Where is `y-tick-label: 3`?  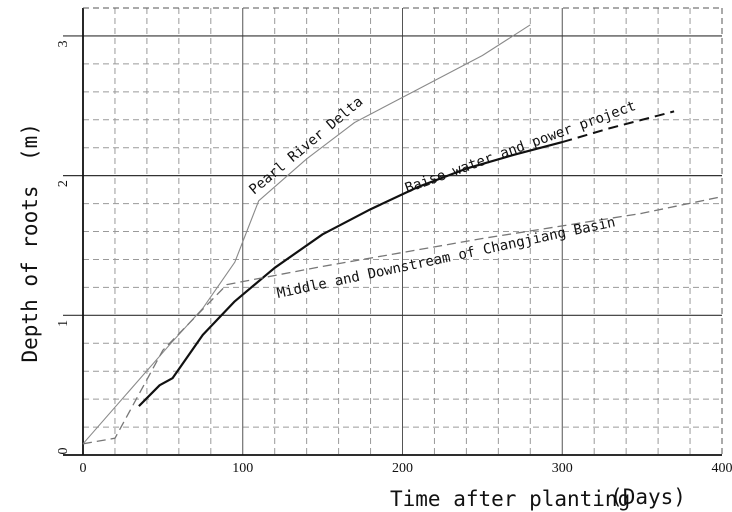
y-tick-label: 3 is located at coordinates (63, 43).